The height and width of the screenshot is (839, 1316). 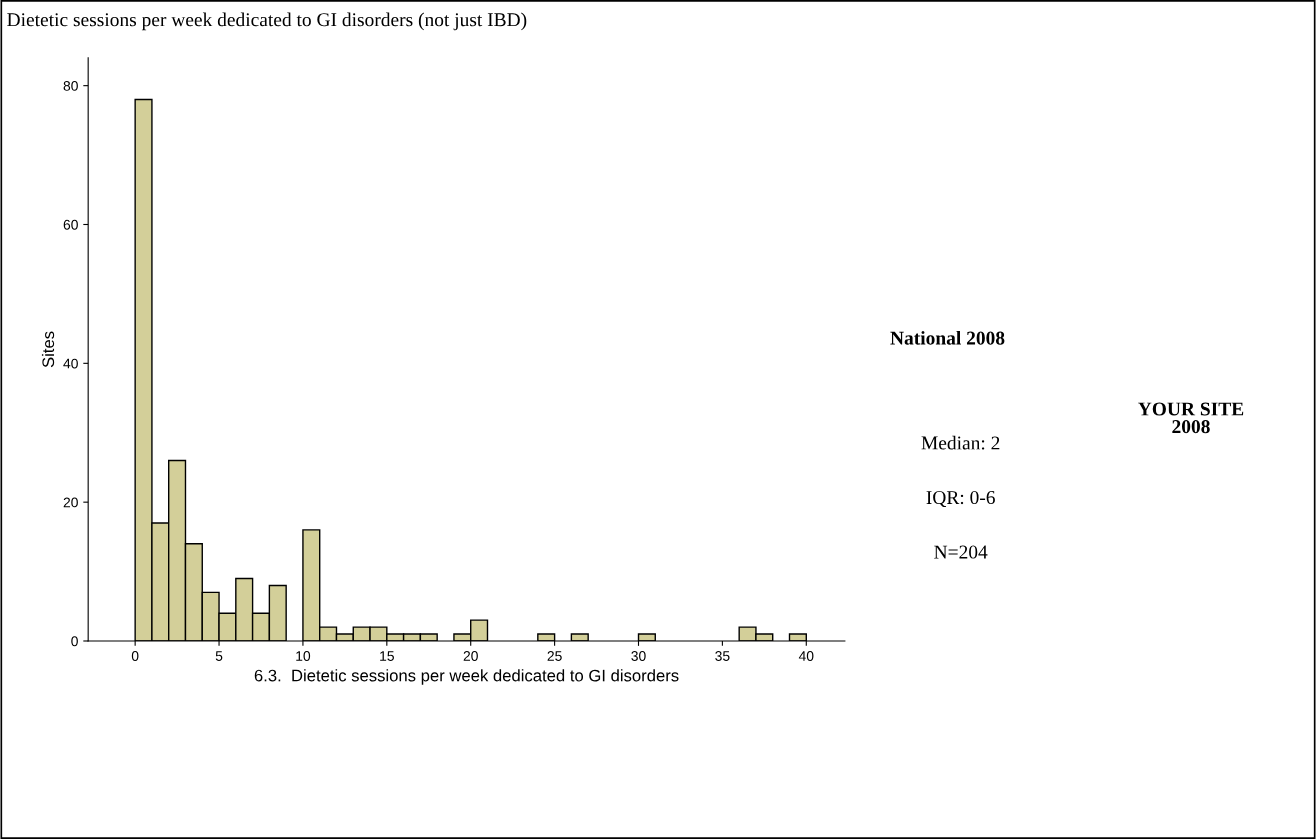 I want to click on y-axis-title: Sites, so click(x=48, y=349).